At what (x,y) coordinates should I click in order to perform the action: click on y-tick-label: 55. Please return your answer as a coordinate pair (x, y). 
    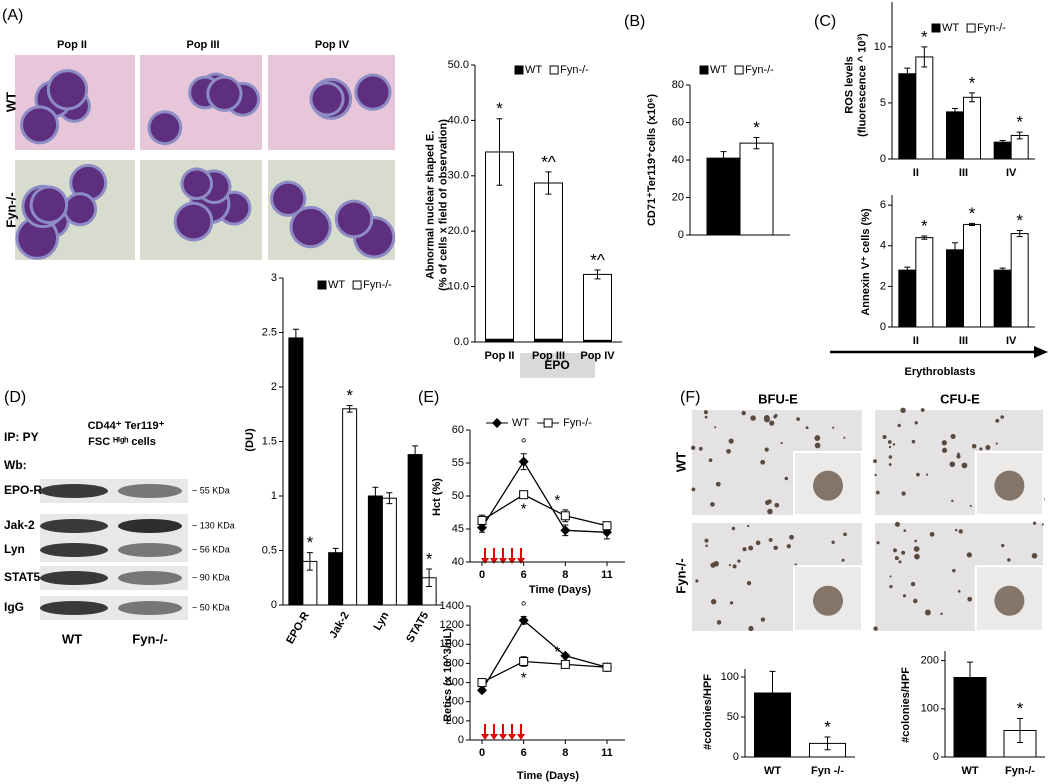
    Looking at the image, I should click on (458, 463).